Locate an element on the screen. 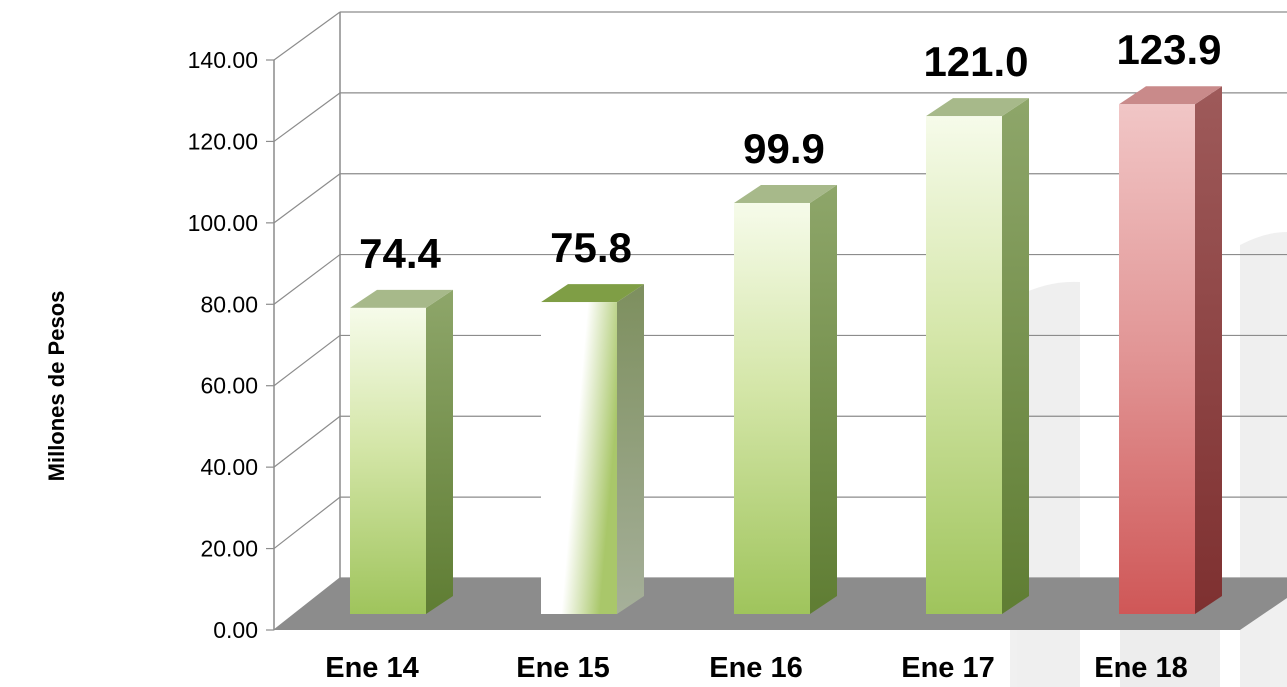 This screenshot has width=1287, height=687. value-label: 74.4 is located at coordinates (400, 253).